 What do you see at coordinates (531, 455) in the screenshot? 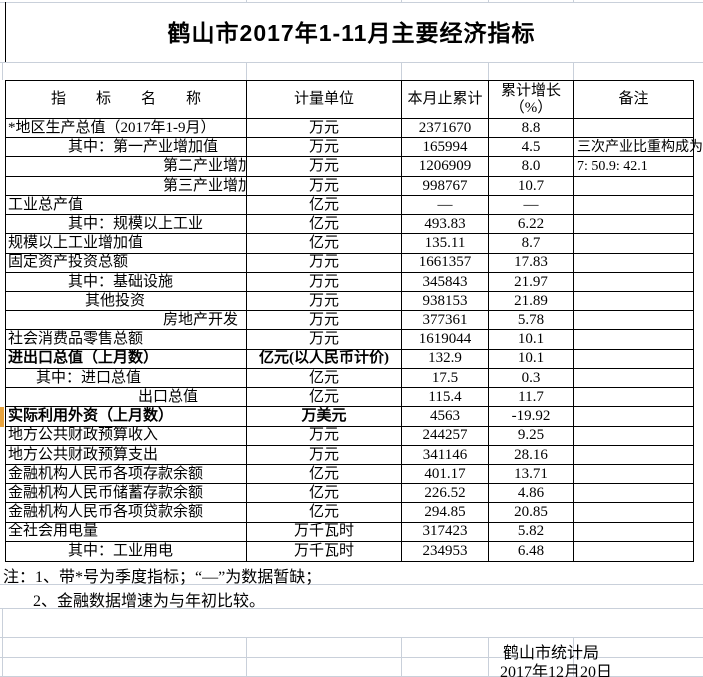
I see `growth-cell: 28.16` at bounding box center [531, 455].